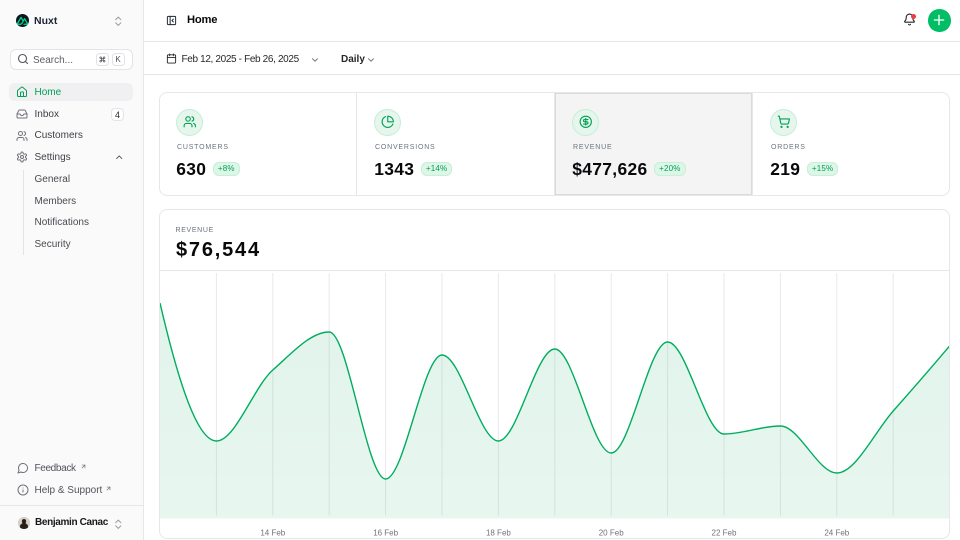 The image size is (960, 540). I want to click on svg-text: 24 Feb, so click(836, 533).